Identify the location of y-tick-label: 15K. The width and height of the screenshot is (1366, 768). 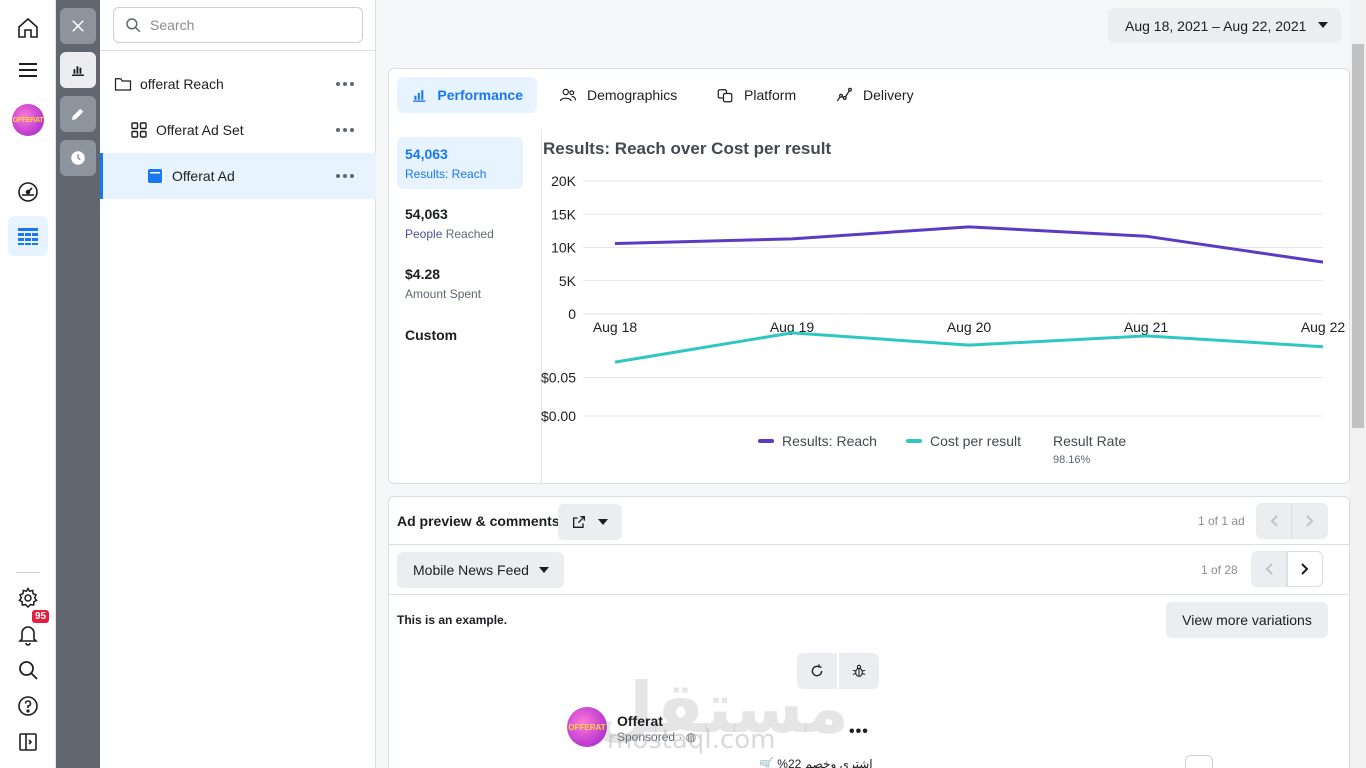
(564, 214).